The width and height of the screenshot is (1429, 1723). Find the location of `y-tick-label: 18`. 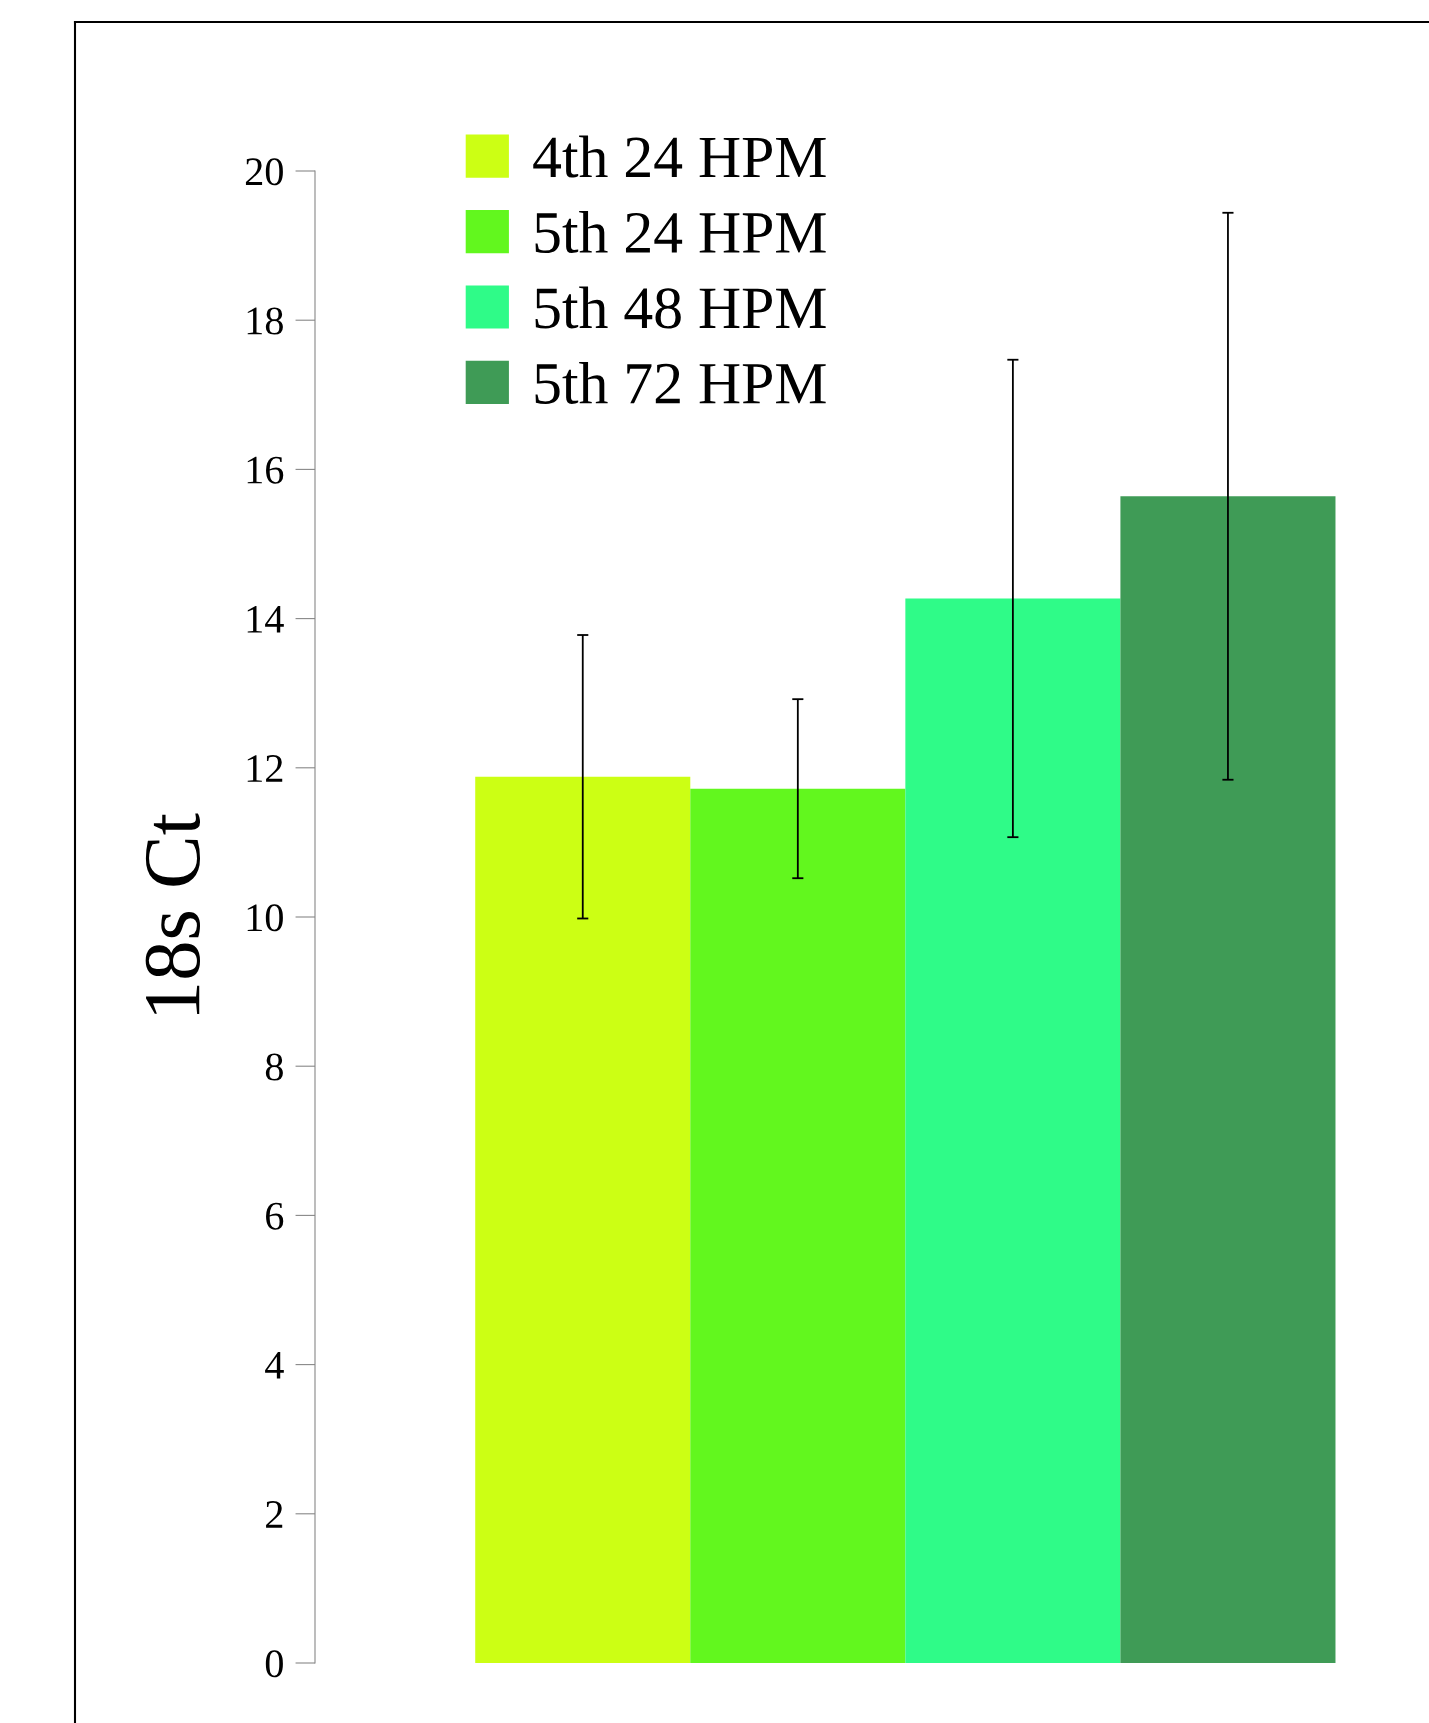

y-tick-label: 18 is located at coordinates (265, 321).